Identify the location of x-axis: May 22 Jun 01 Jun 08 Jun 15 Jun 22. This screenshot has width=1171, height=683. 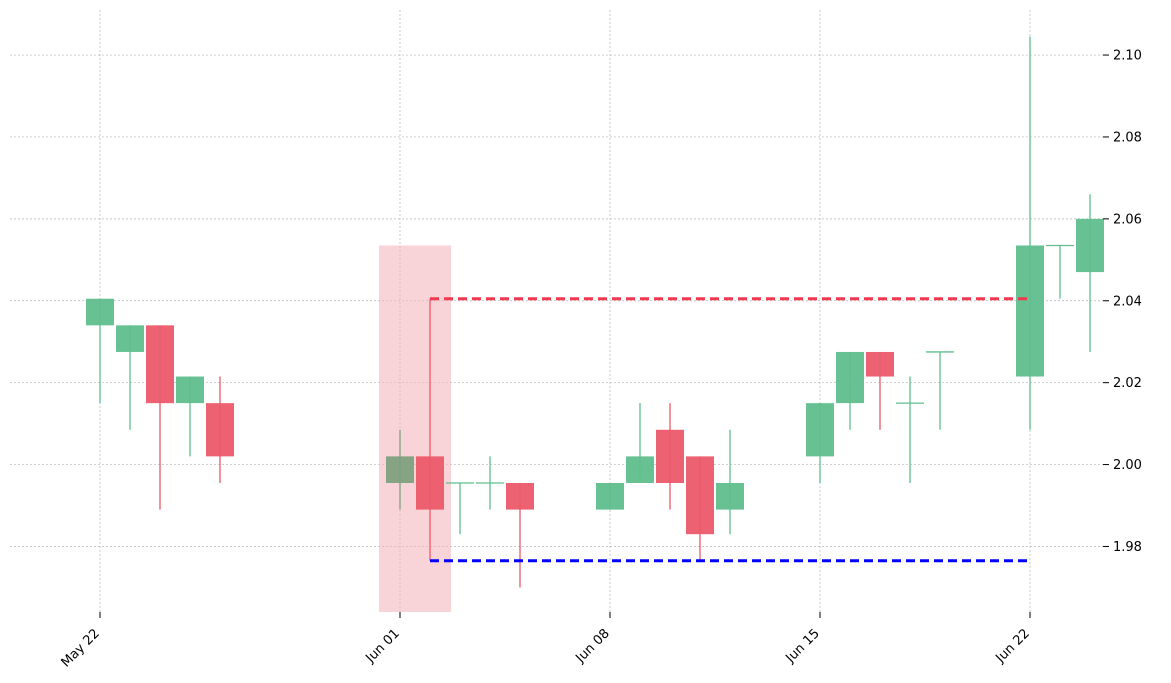
(546, 641).